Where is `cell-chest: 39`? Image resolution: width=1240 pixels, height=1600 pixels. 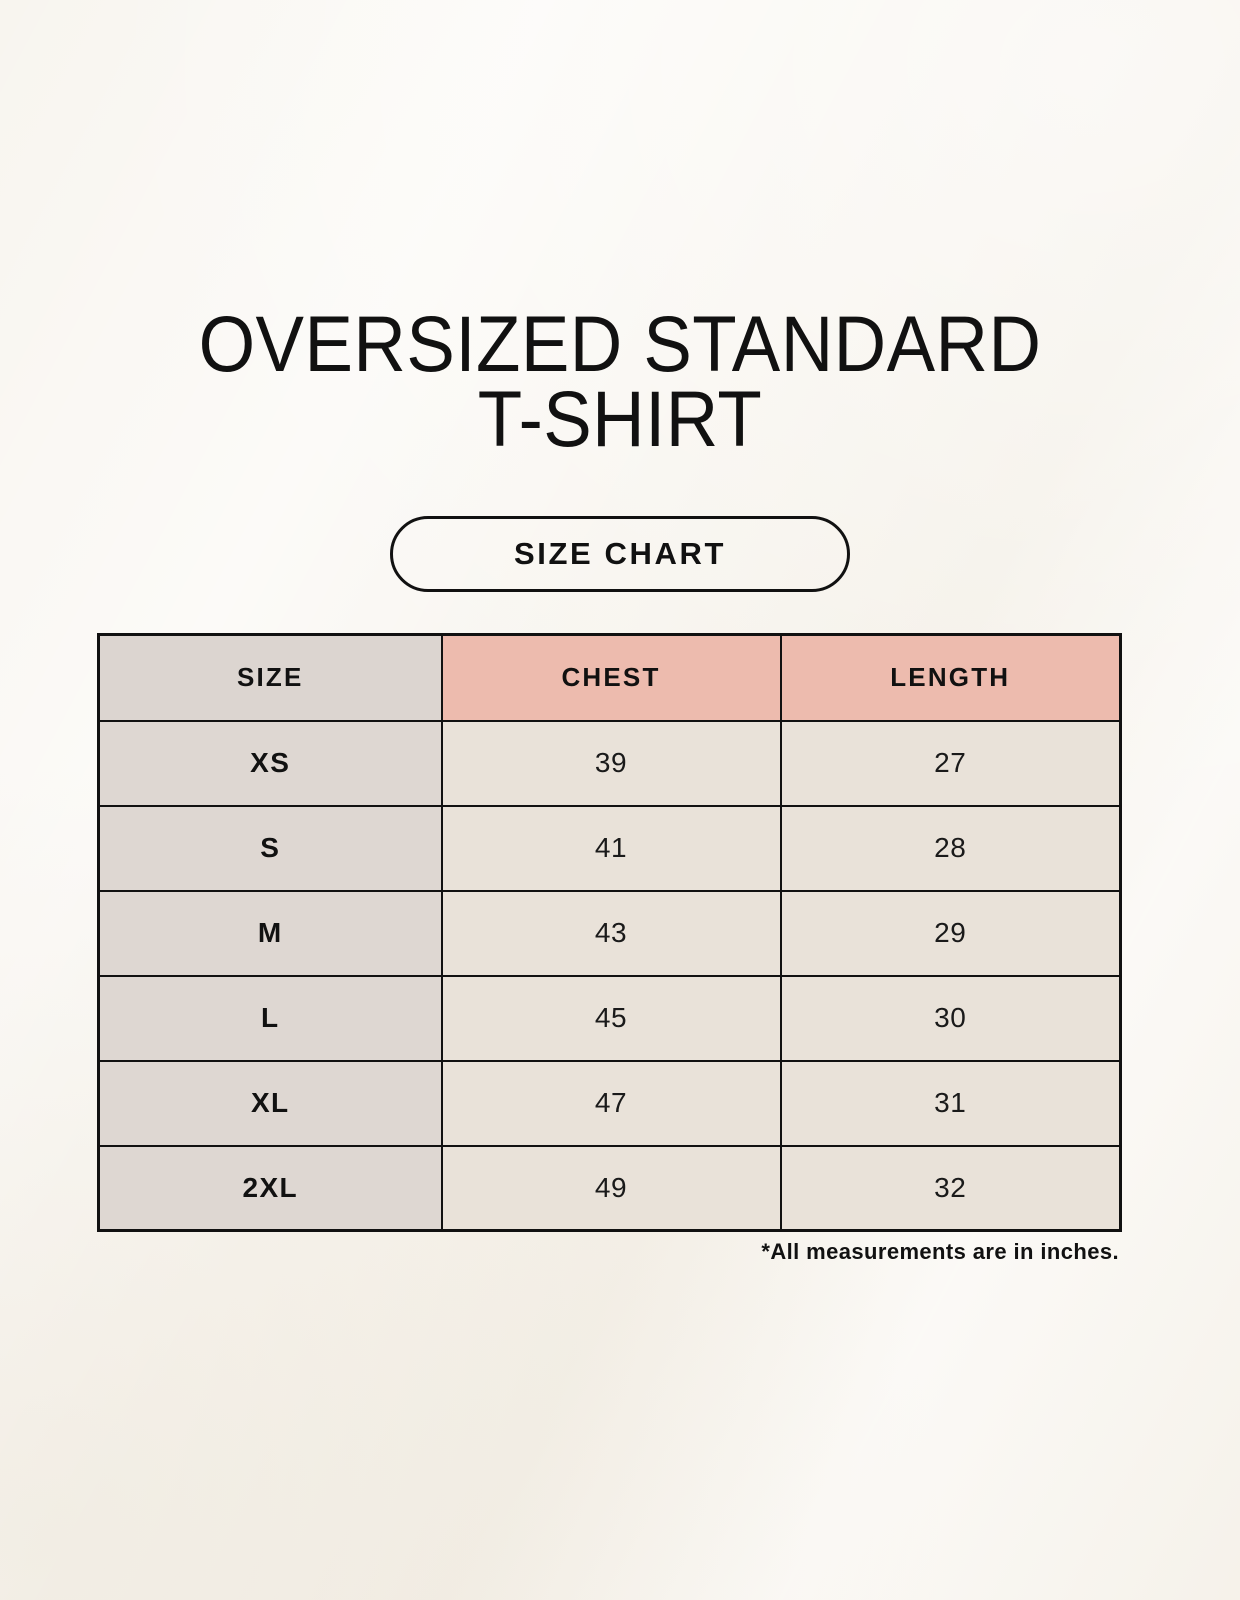
cell-chest: 39 is located at coordinates (611, 763).